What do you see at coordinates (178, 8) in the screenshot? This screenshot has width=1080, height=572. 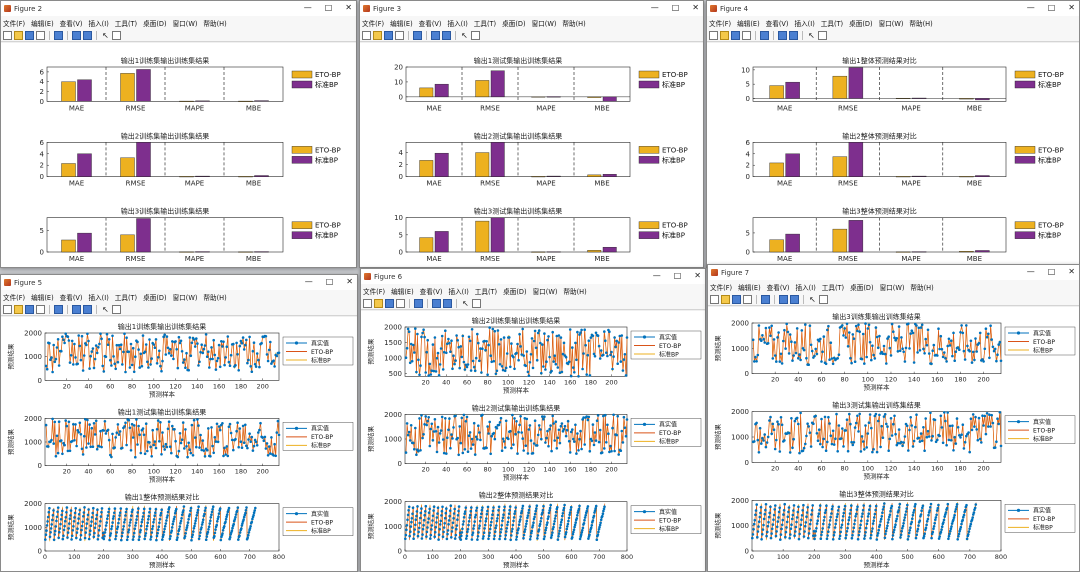 I see `title-bar: Figure 2— □ ✕` at bounding box center [178, 8].